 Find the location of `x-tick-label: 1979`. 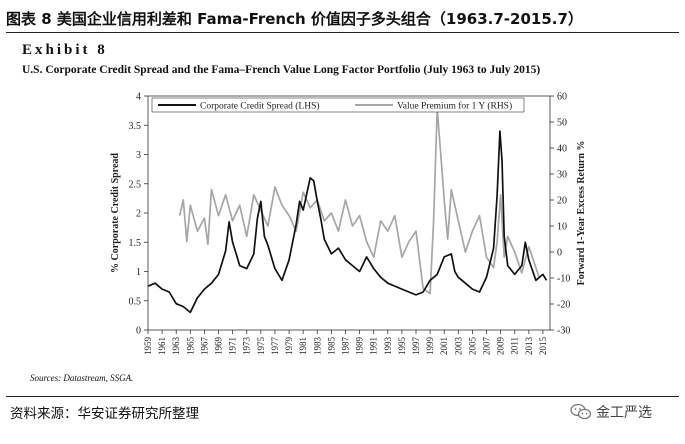

x-tick-label: 1979 is located at coordinates (289, 346).